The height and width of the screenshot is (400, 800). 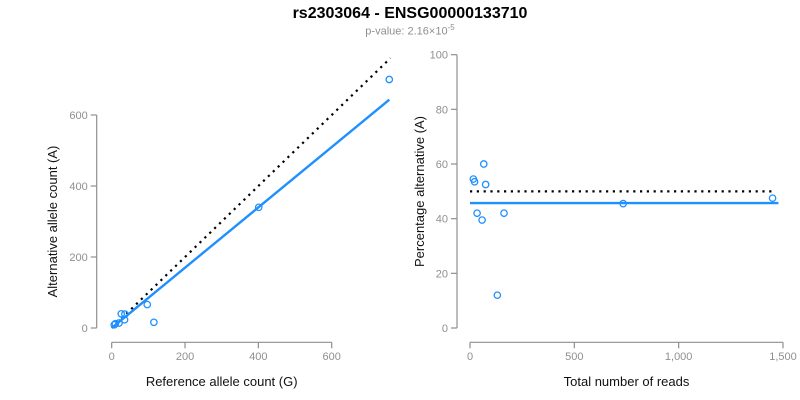 What do you see at coordinates (442, 220) in the screenshot?
I see `y-tick-label: 40` at bounding box center [442, 220].